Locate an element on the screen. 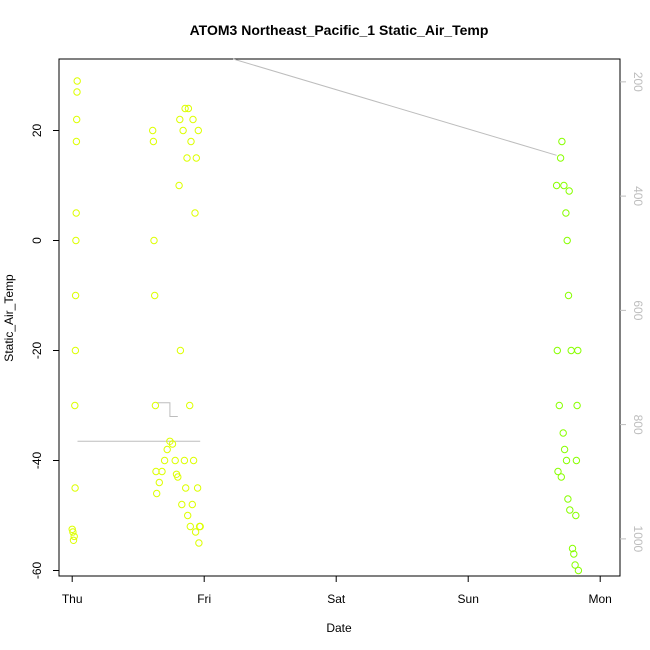  x-axis: Thu Fri Sat Sun Mon is located at coordinates (337, 591).